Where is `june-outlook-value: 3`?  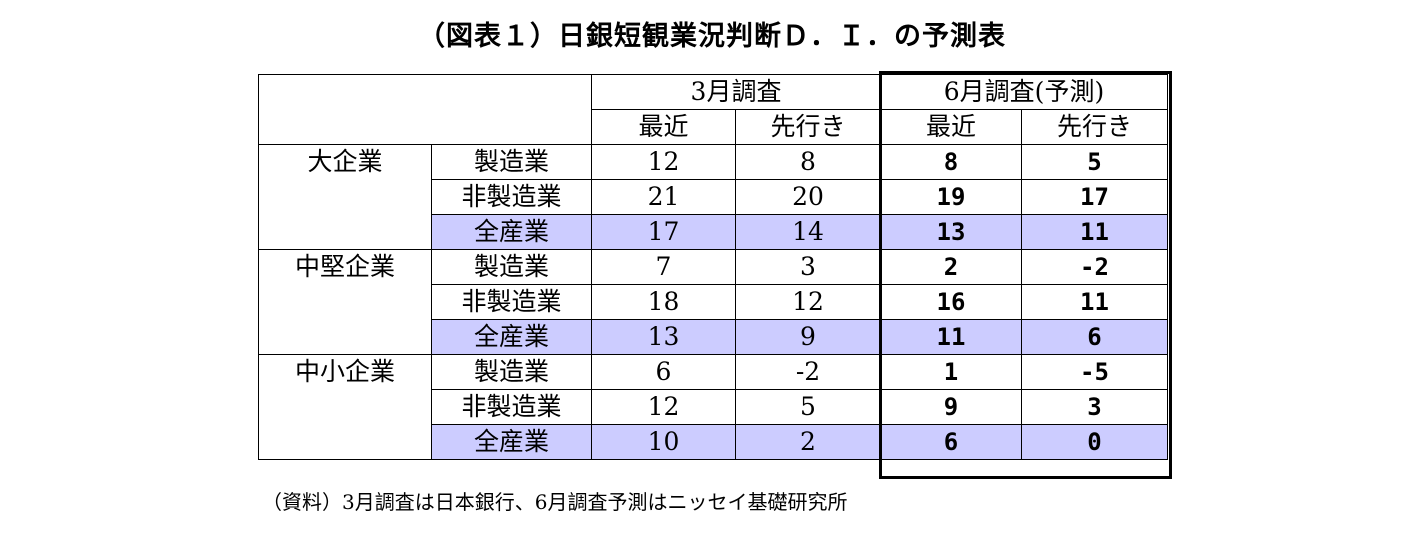 june-outlook-value: 3 is located at coordinates (1094, 407).